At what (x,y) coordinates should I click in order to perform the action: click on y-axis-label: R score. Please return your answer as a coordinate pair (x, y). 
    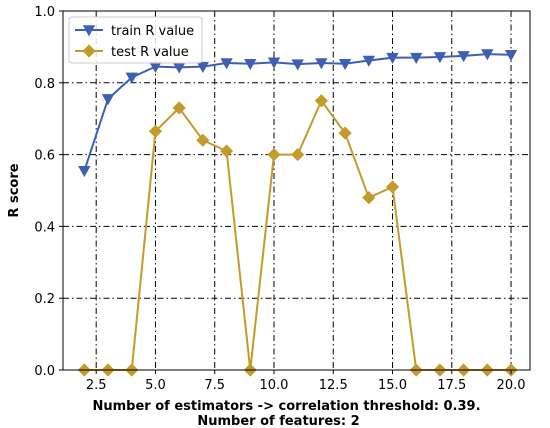
    Looking at the image, I should click on (14, 190).